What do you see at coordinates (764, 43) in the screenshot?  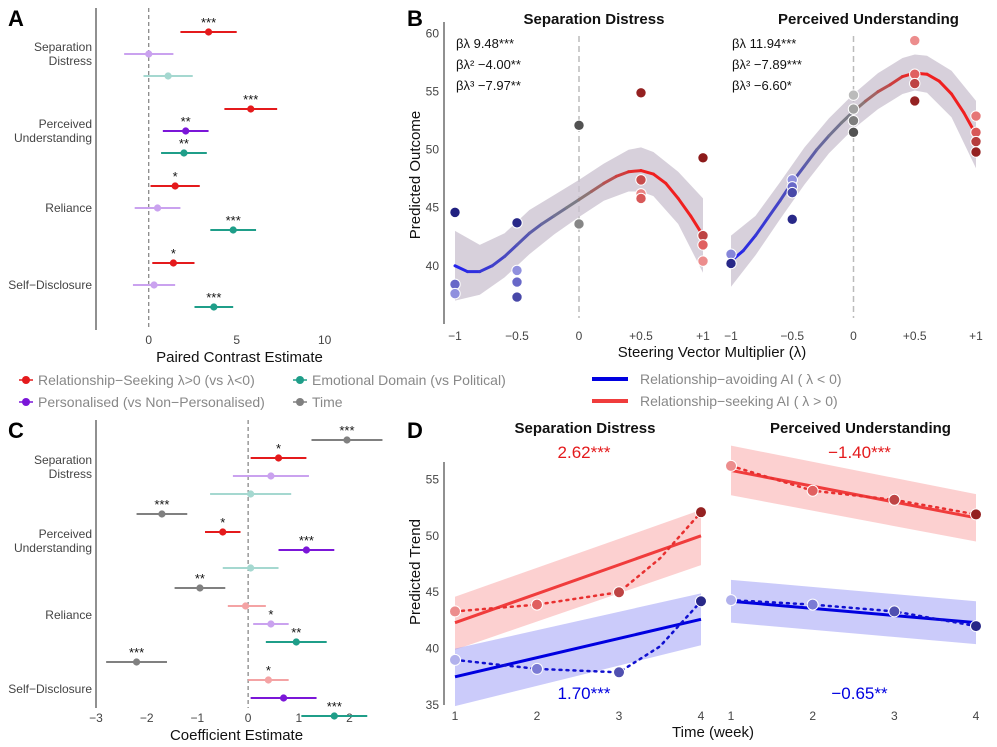 I see `beta-coefficient: βλ 11.94***` at bounding box center [764, 43].